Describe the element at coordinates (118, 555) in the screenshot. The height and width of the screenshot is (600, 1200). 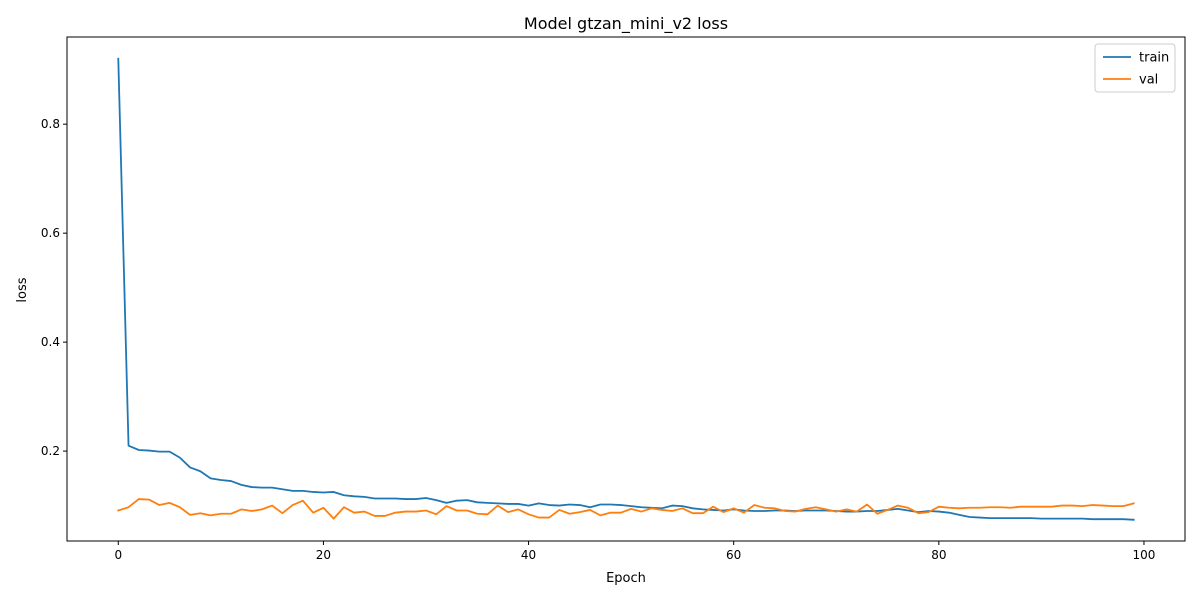
I see `x-tick-label: 0` at that location.